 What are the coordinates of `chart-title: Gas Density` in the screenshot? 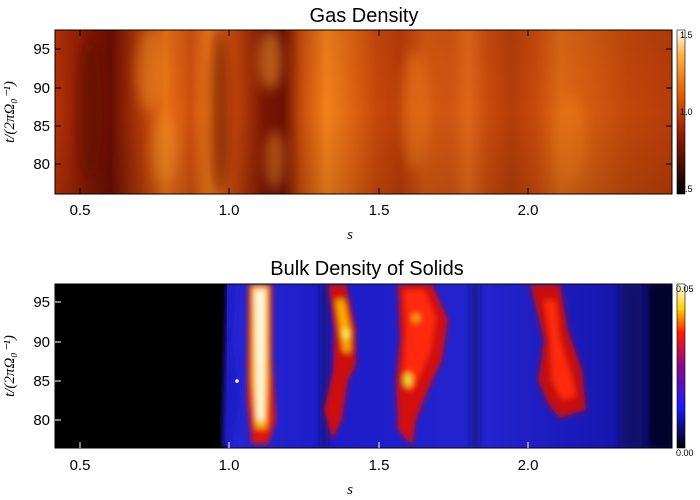 It's located at (364, 16).